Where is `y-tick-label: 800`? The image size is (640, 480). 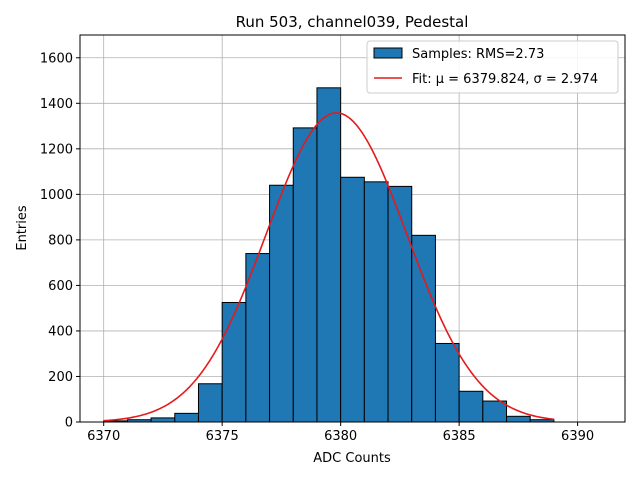
y-tick-label: 800 is located at coordinates (60, 240).